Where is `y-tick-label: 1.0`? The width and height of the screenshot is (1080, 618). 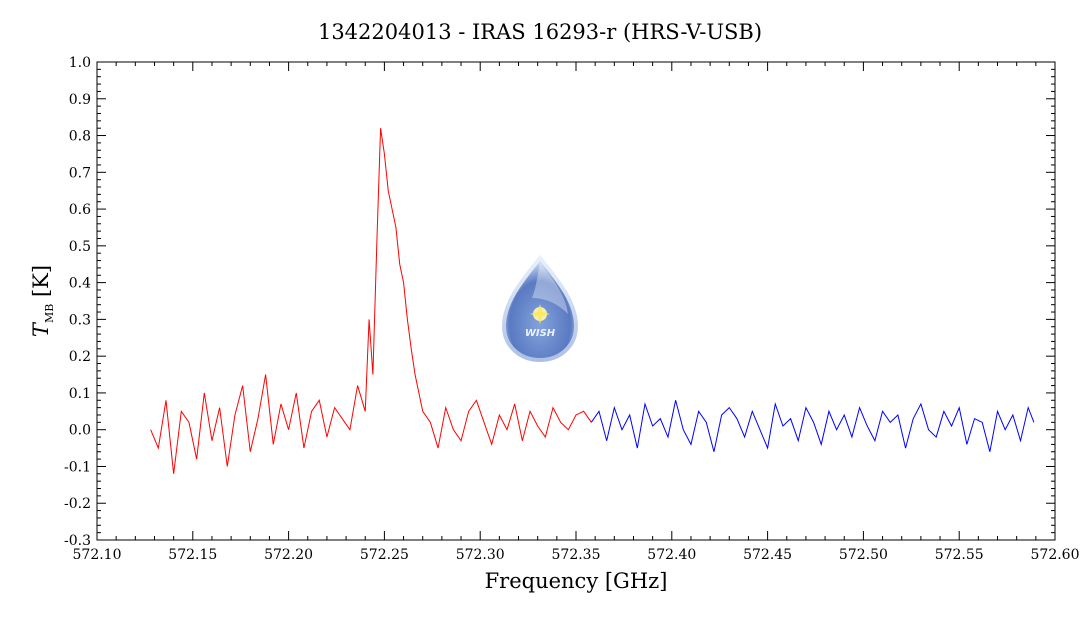 y-tick-label: 1.0 is located at coordinates (80, 63).